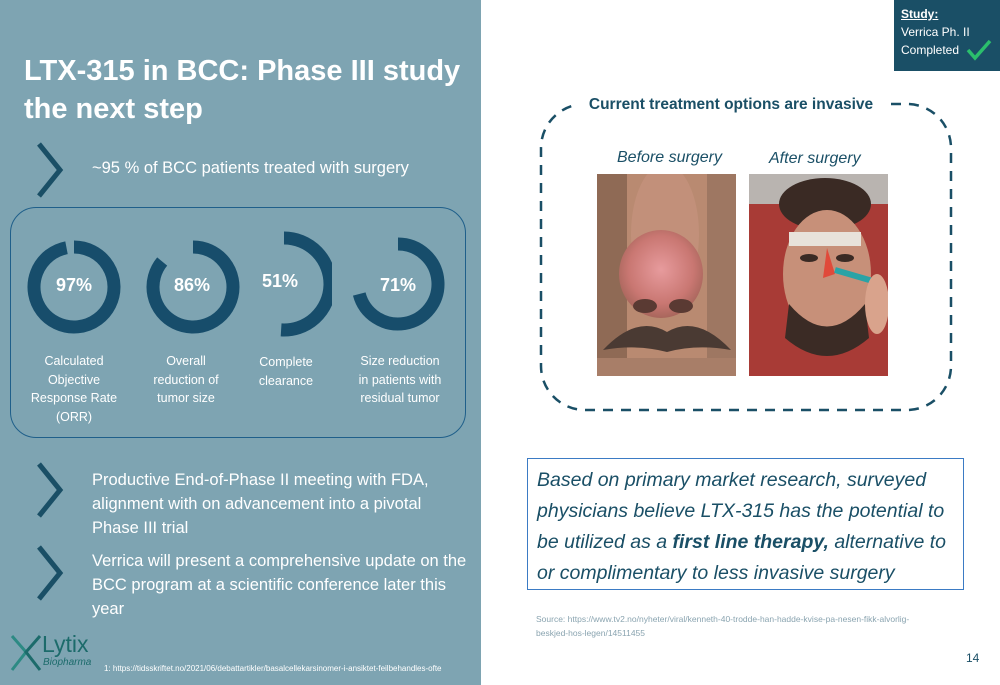 This screenshot has width=1000, height=685. What do you see at coordinates (26, 653) in the screenshot?
I see `lytix-logo-icon` at bounding box center [26, 653].